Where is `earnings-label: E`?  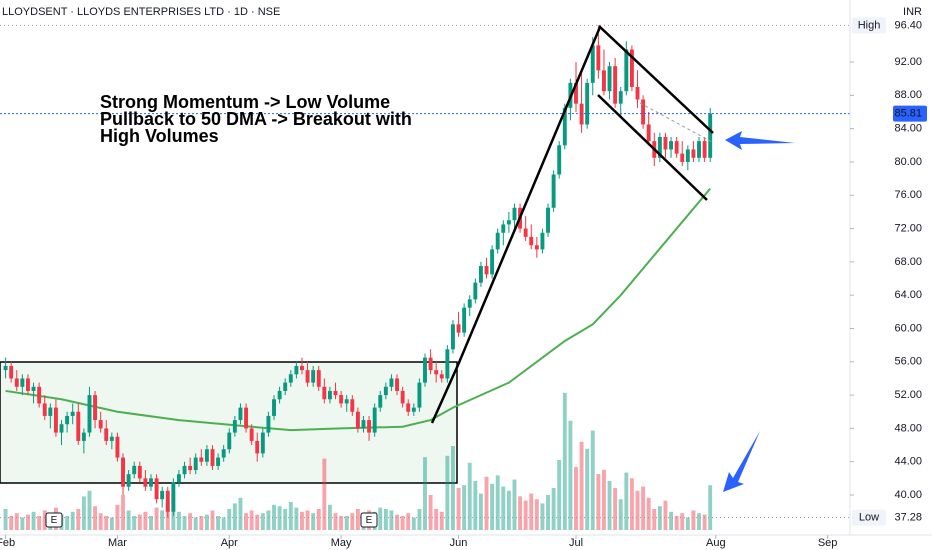 earnings-label: E is located at coordinates (369, 520).